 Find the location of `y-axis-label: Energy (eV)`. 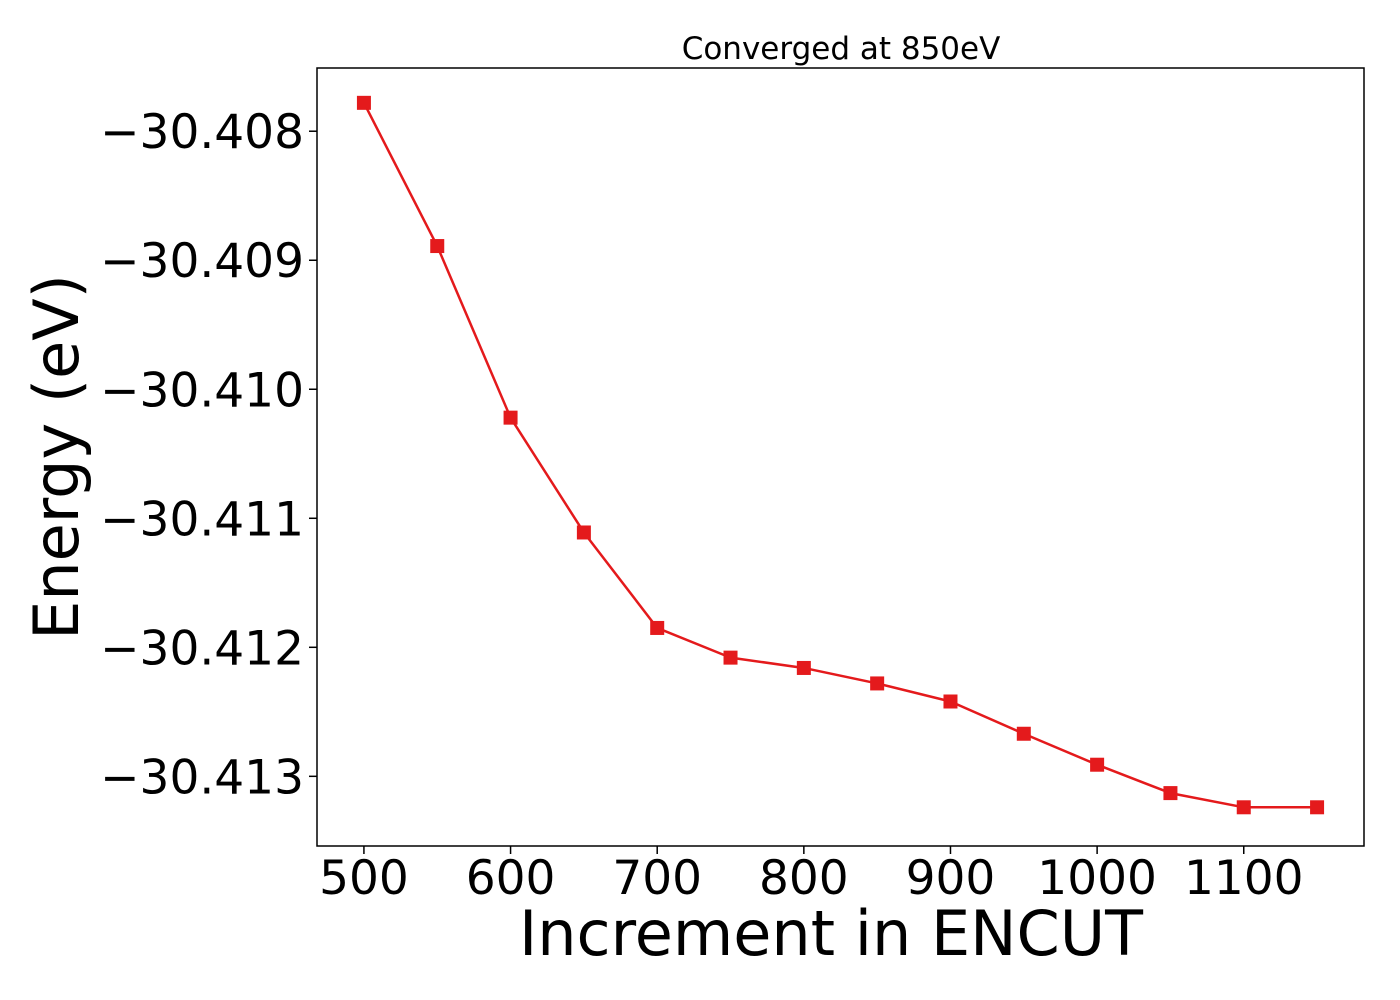

y-axis-label: Energy (eV) is located at coordinates (56, 457).